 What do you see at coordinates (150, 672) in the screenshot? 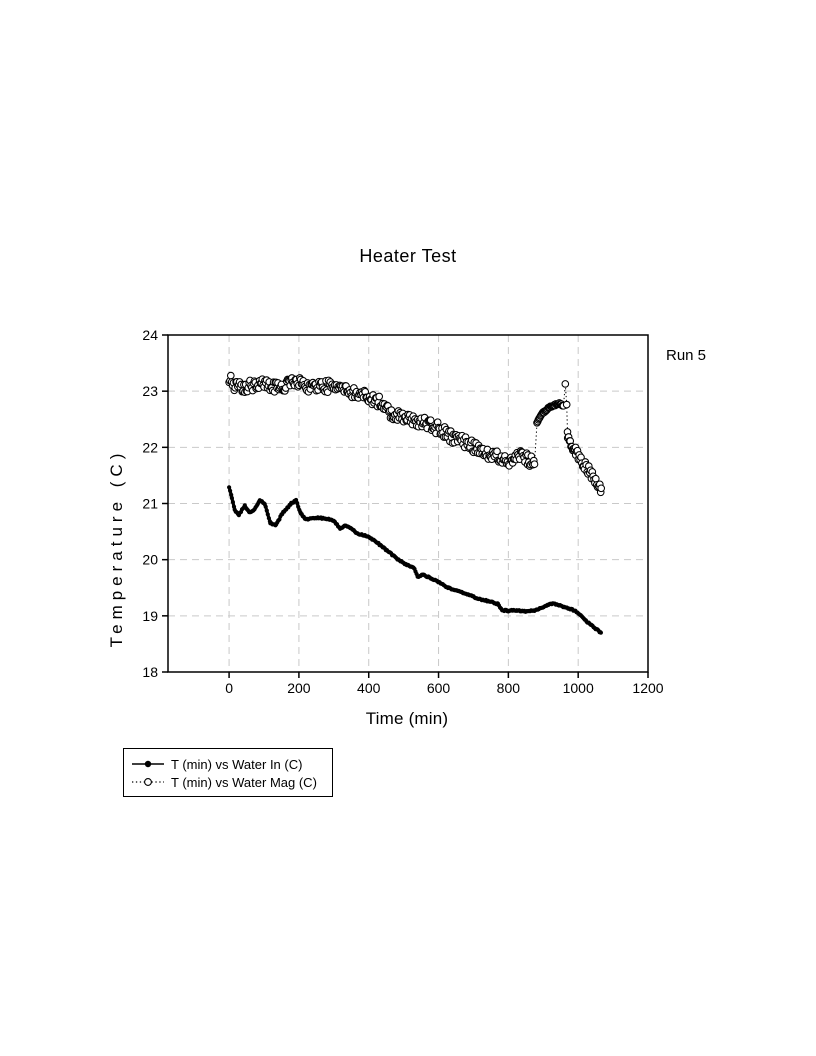
I see `y-tick-label: 18` at bounding box center [150, 672].